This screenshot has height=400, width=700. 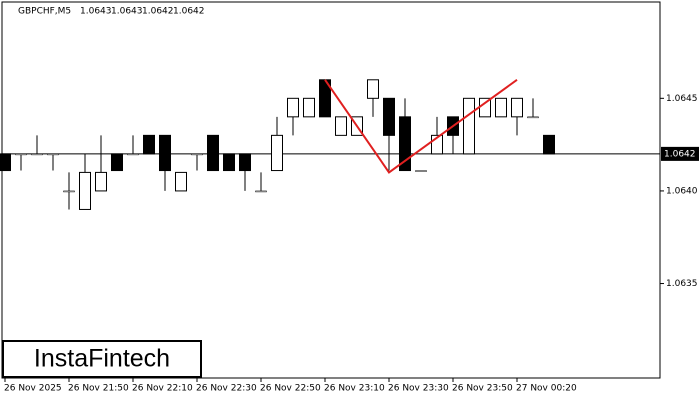 What do you see at coordinates (682, 99) in the screenshot?
I see `y-tick-label: 1.0645` at bounding box center [682, 99].